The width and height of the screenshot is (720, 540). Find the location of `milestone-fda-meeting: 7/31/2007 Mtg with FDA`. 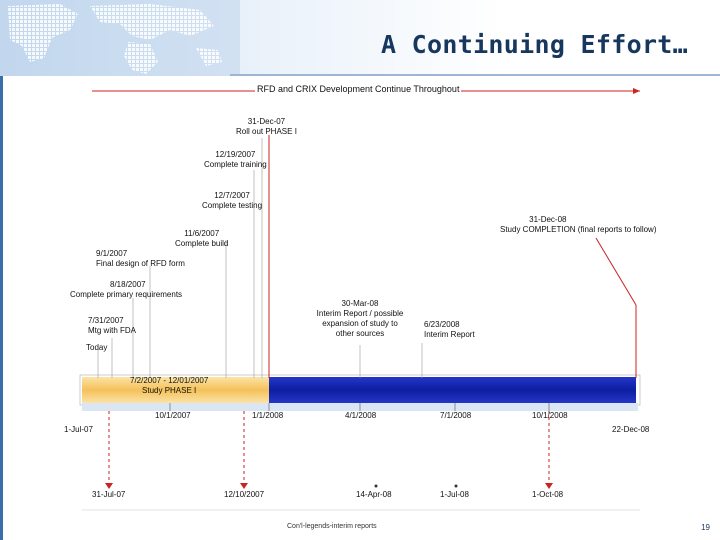

milestone-fda-meeting: 7/31/2007 Mtg with FDA is located at coordinates (112, 325).